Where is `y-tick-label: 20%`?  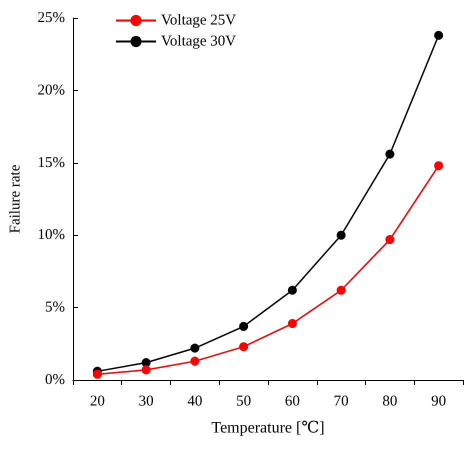 y-tick-label: 20% is located at coordinates (51, 90).